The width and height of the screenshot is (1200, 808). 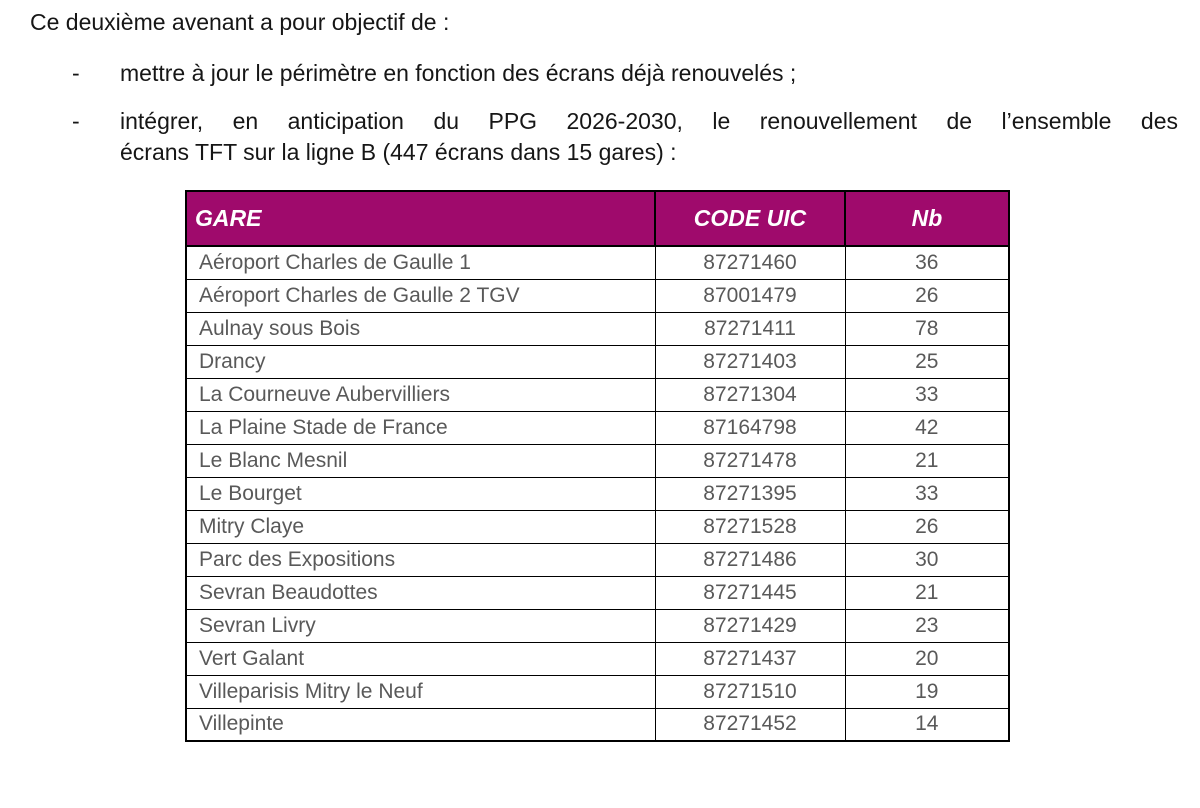 I want to click on gare-cell: La Courneuve Aubervilliers, so click(x=420, y=394).